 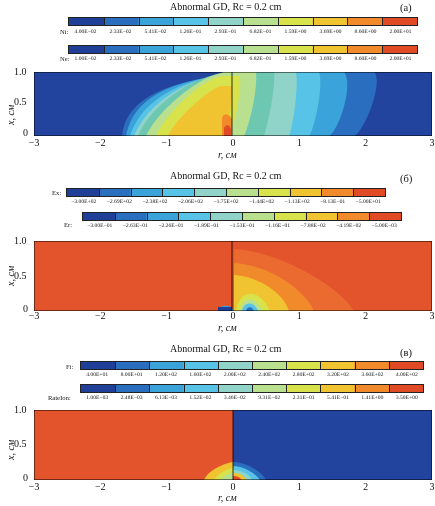 I want to click on colorbar-tick-label: −1.16E−01, so click(x=277, y=226).